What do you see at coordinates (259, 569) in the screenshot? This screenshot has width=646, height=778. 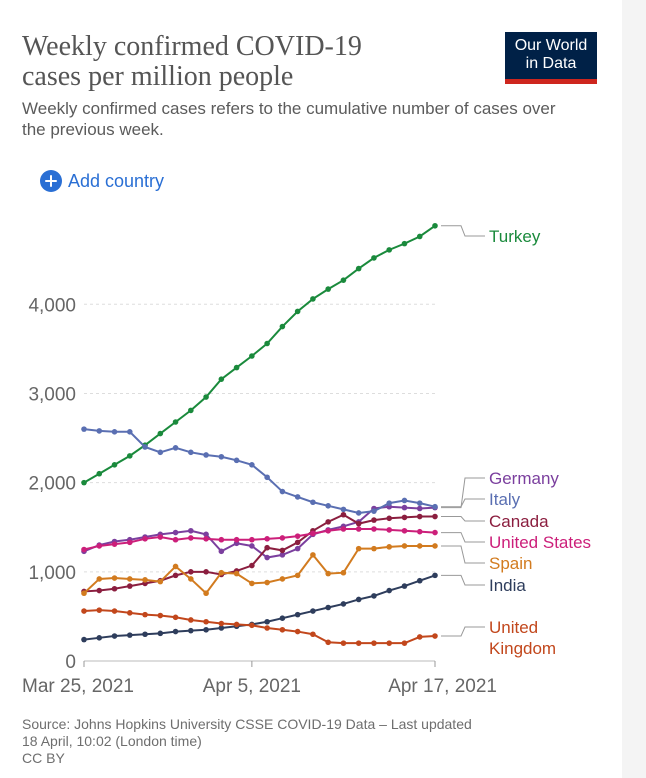 I see `series-line` at bounding box center [259, 569].